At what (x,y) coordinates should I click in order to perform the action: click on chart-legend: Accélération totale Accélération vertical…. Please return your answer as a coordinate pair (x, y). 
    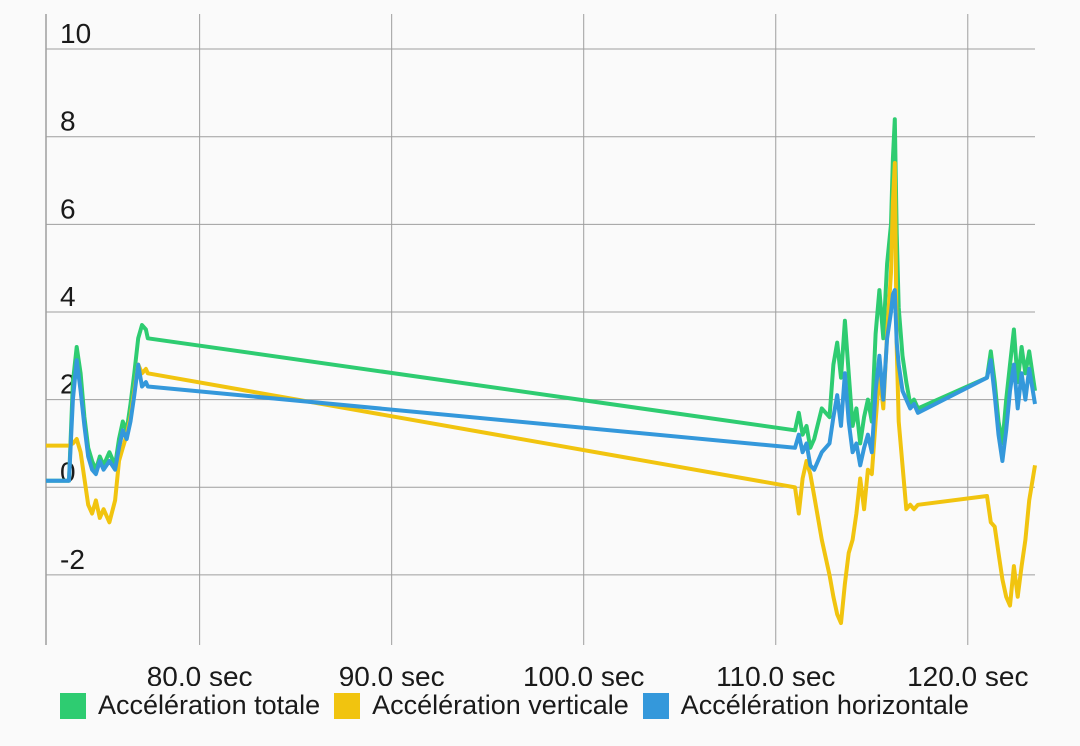
    Looking at the image, I should click on (521, 705).